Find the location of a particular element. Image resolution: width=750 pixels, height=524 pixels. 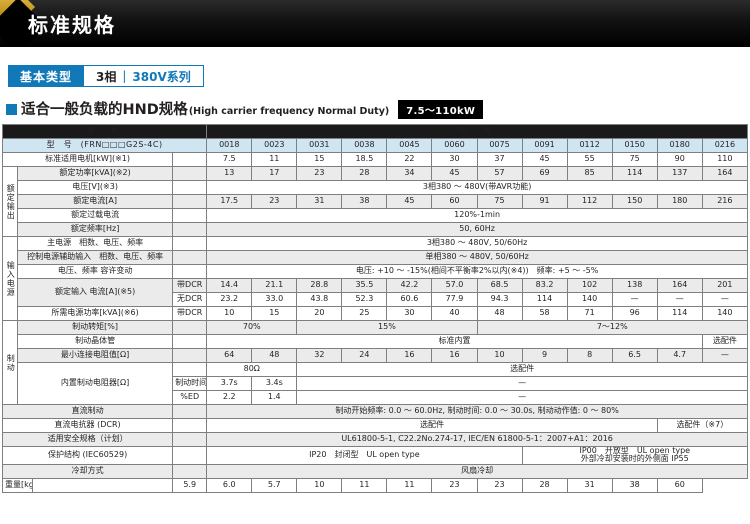

row-label: 重量[kg] is located at coordinates (17, 485).